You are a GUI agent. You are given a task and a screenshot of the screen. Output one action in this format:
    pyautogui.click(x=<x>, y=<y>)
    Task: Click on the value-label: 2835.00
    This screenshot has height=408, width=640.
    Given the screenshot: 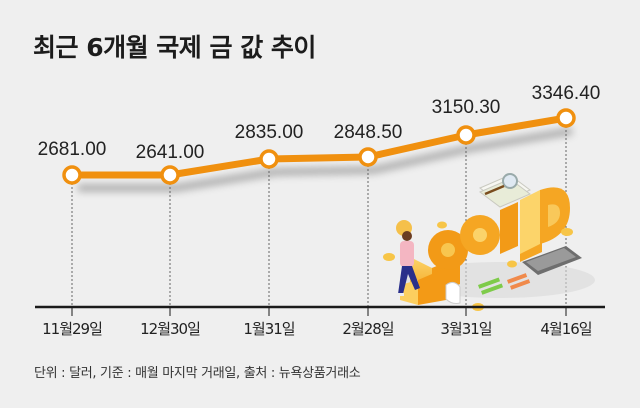 What is the action you would take?
    pyautogui.click(x=269, y=132)
    